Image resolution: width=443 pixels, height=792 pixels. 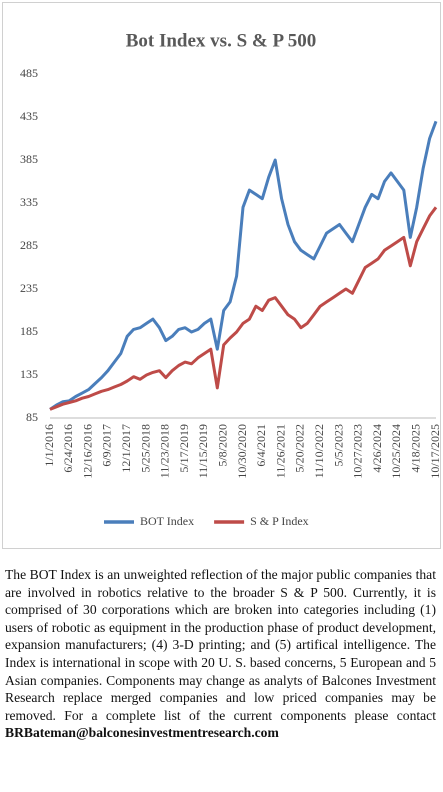 What do you see at coordinates (145, 448) in the screenshot?
I see `x-tick-label: 5/25/2018` at bounding box center [145, 448].